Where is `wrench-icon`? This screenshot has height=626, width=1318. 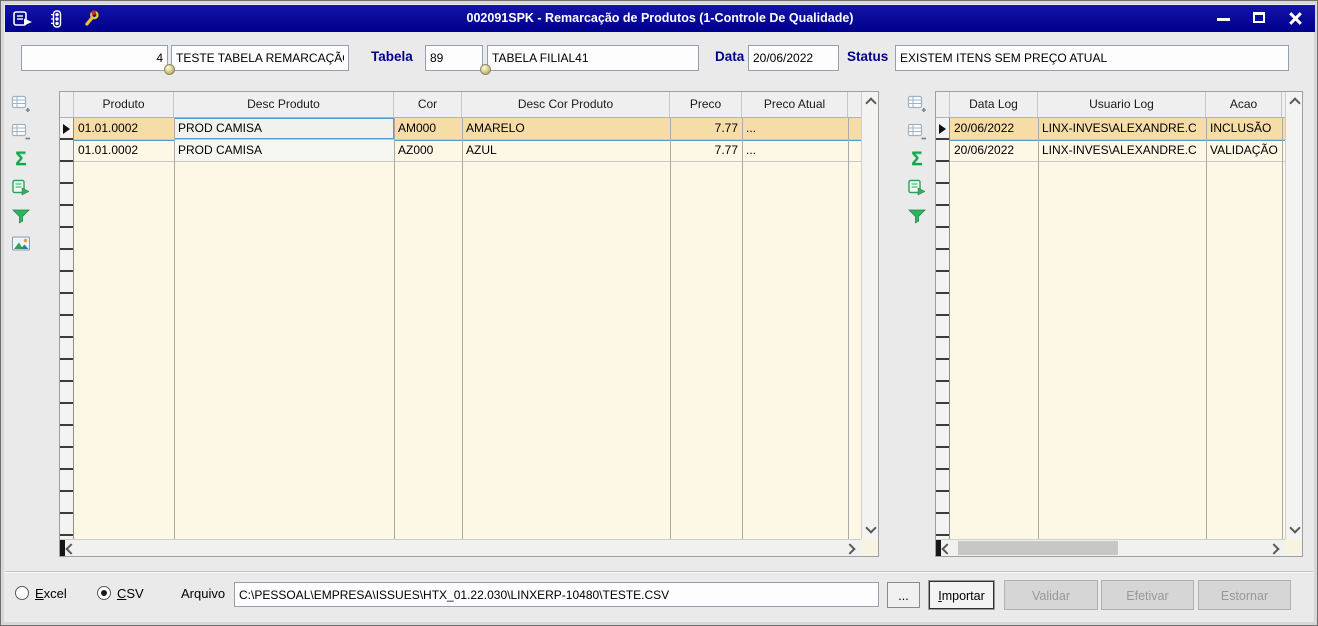 wrench-icon is located at coordinates (91, 18).